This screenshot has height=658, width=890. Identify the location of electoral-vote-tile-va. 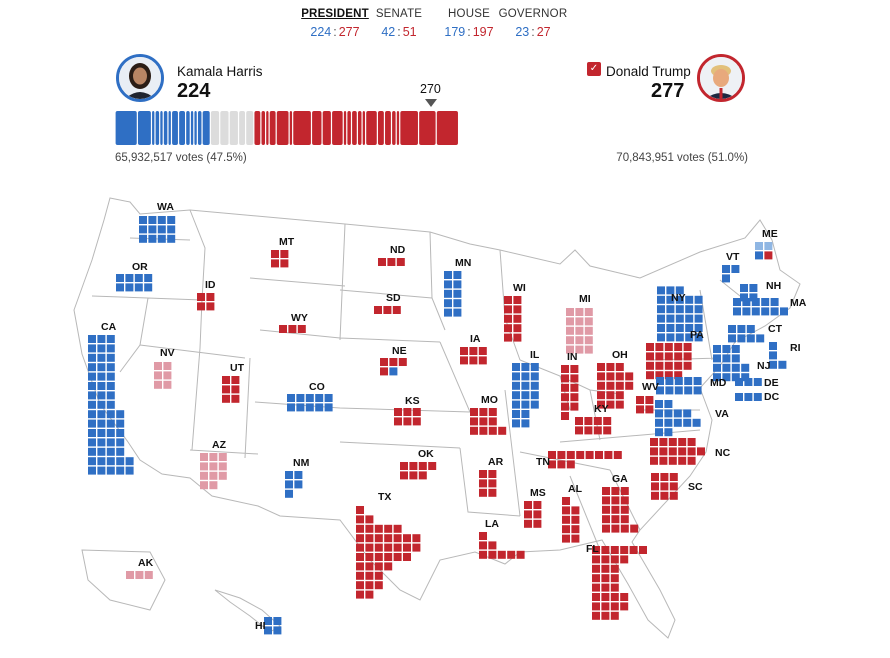
(677, 413).